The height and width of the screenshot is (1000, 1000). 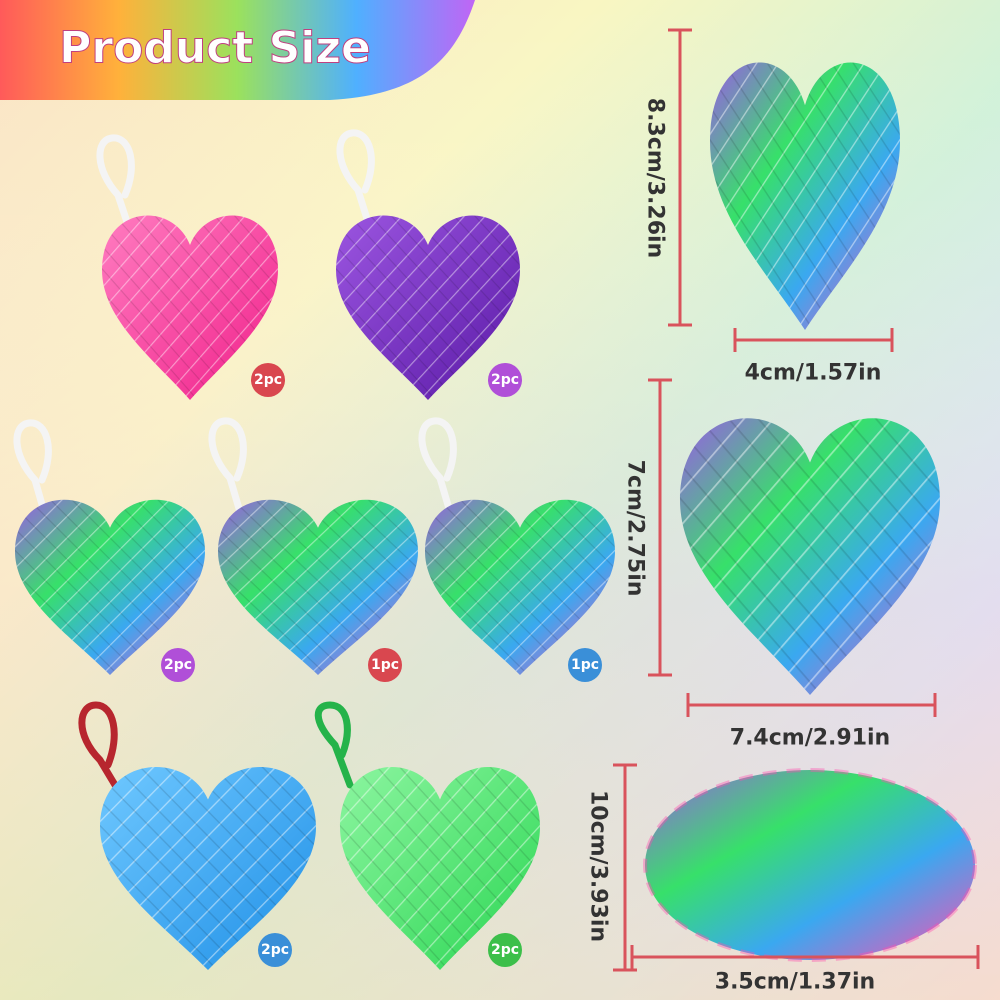 I want to click on keychain-pink, so click(x=187, y=267).